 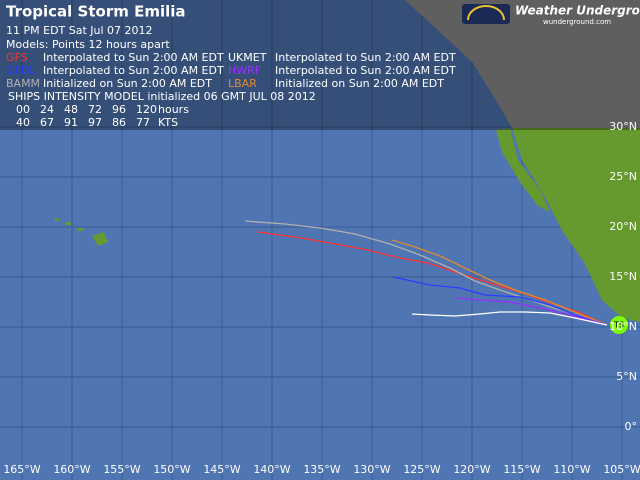 What do you see at coordinates (577, 22) in the screenshot?
I see `logo-site: wunderground.com` at bounding box center [577, 22].